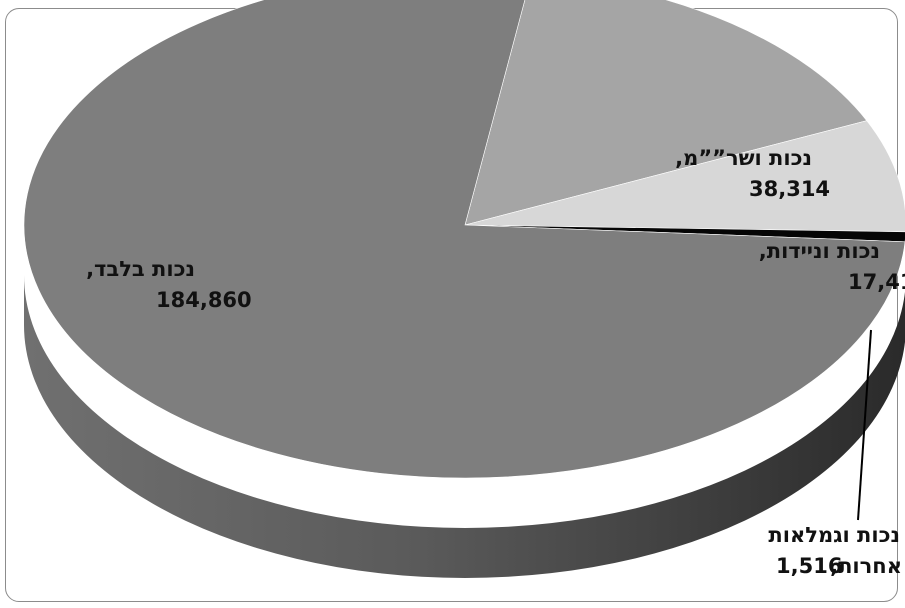 This screenshot has width=905, height=608. I want to click on slice-label-other-benefits-line2: אחרות,, so click(866, 566).